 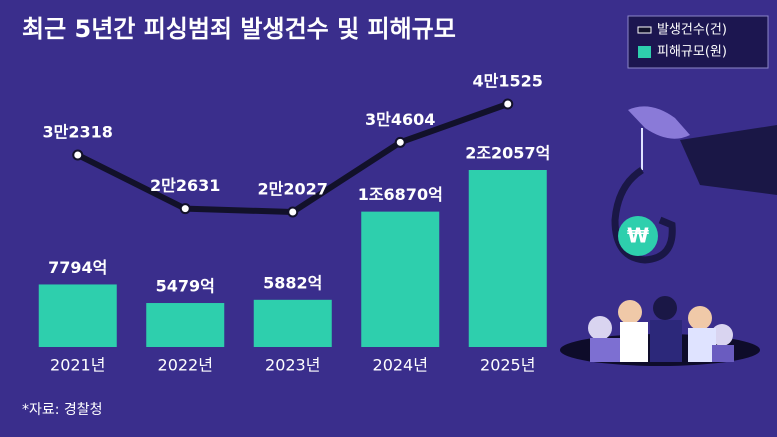 I want to click on source: *자료: 경찰청, so click(x=62, y=410).